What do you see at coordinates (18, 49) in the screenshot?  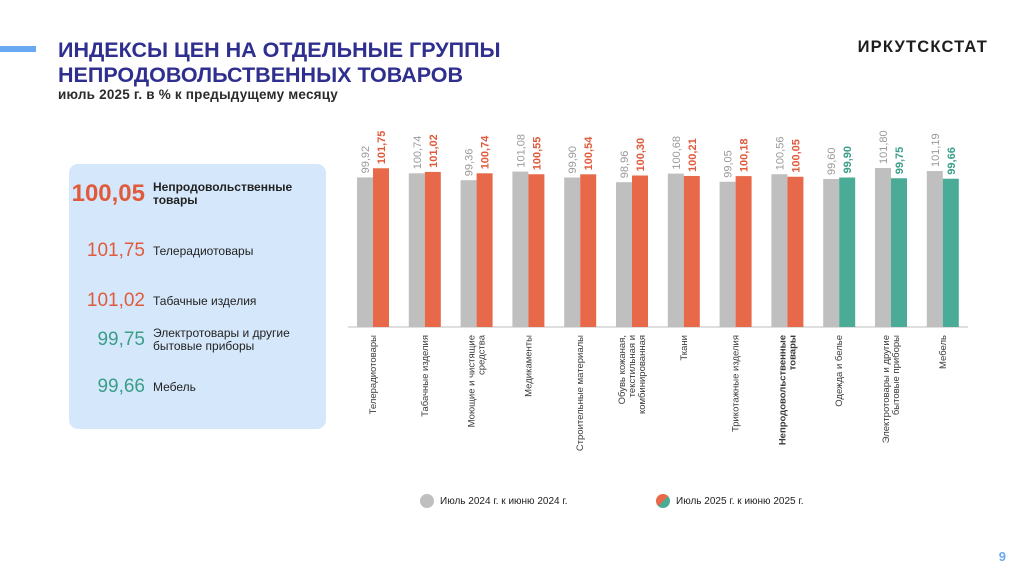 I see `accent-bar` at bounding box center [18, 49].